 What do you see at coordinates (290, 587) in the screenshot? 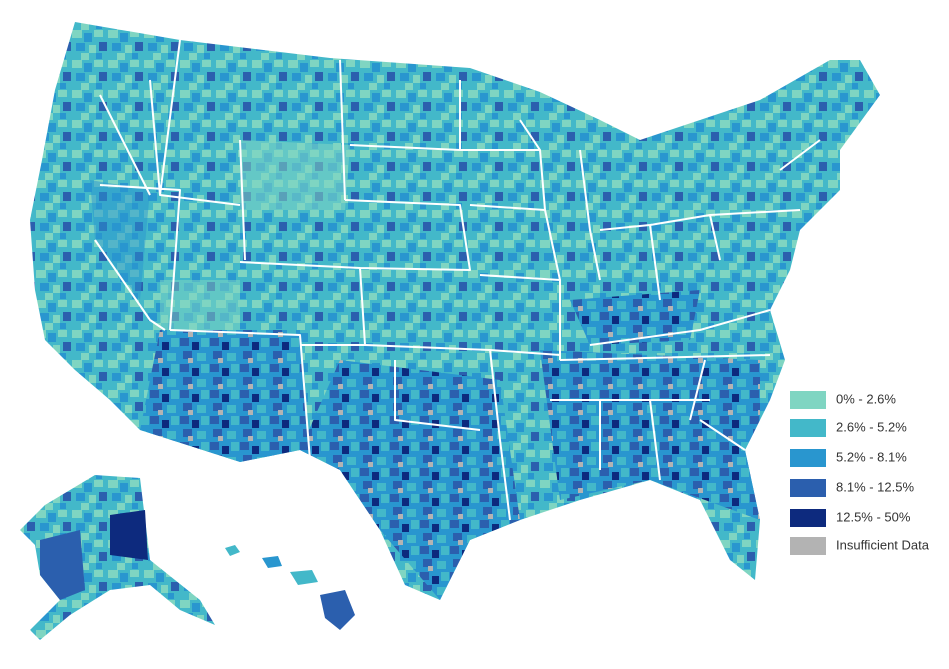
I see `hawaii` at bounding box center [290, 587].